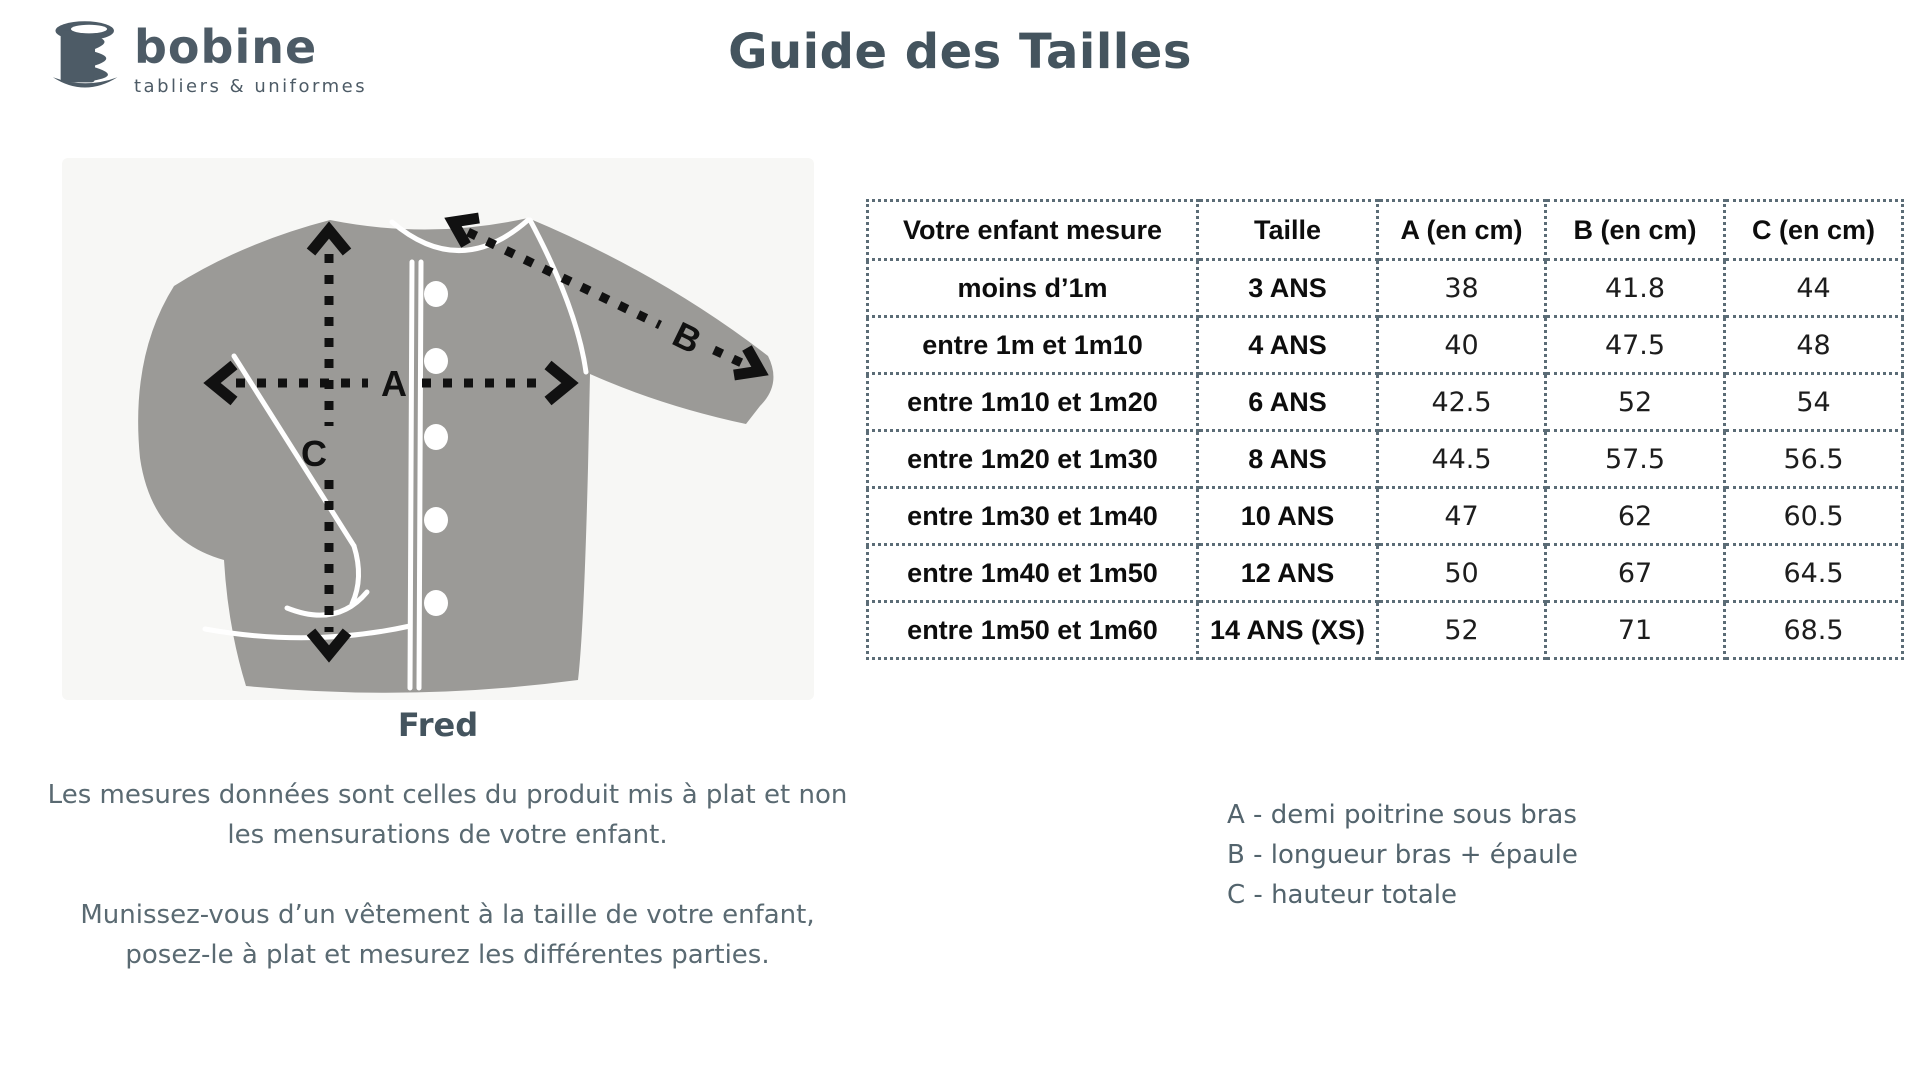 This screenshot has width=1920, height=1080. I want to click on brand-tagline: tabliers & uniformes, so click(251, 86).